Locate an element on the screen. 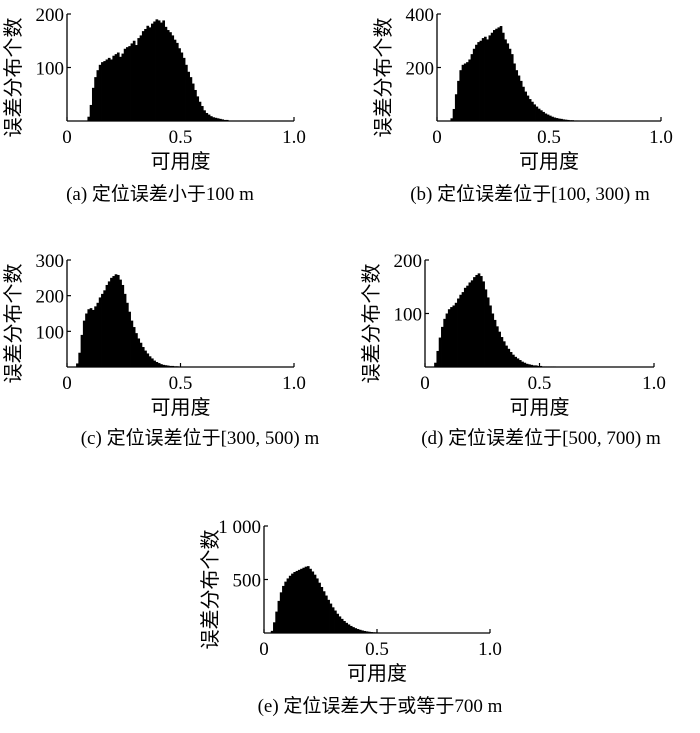 The height and width of the screenshot is (733, 700). y-tick-label: 100 is located at coordinates (50, 69).